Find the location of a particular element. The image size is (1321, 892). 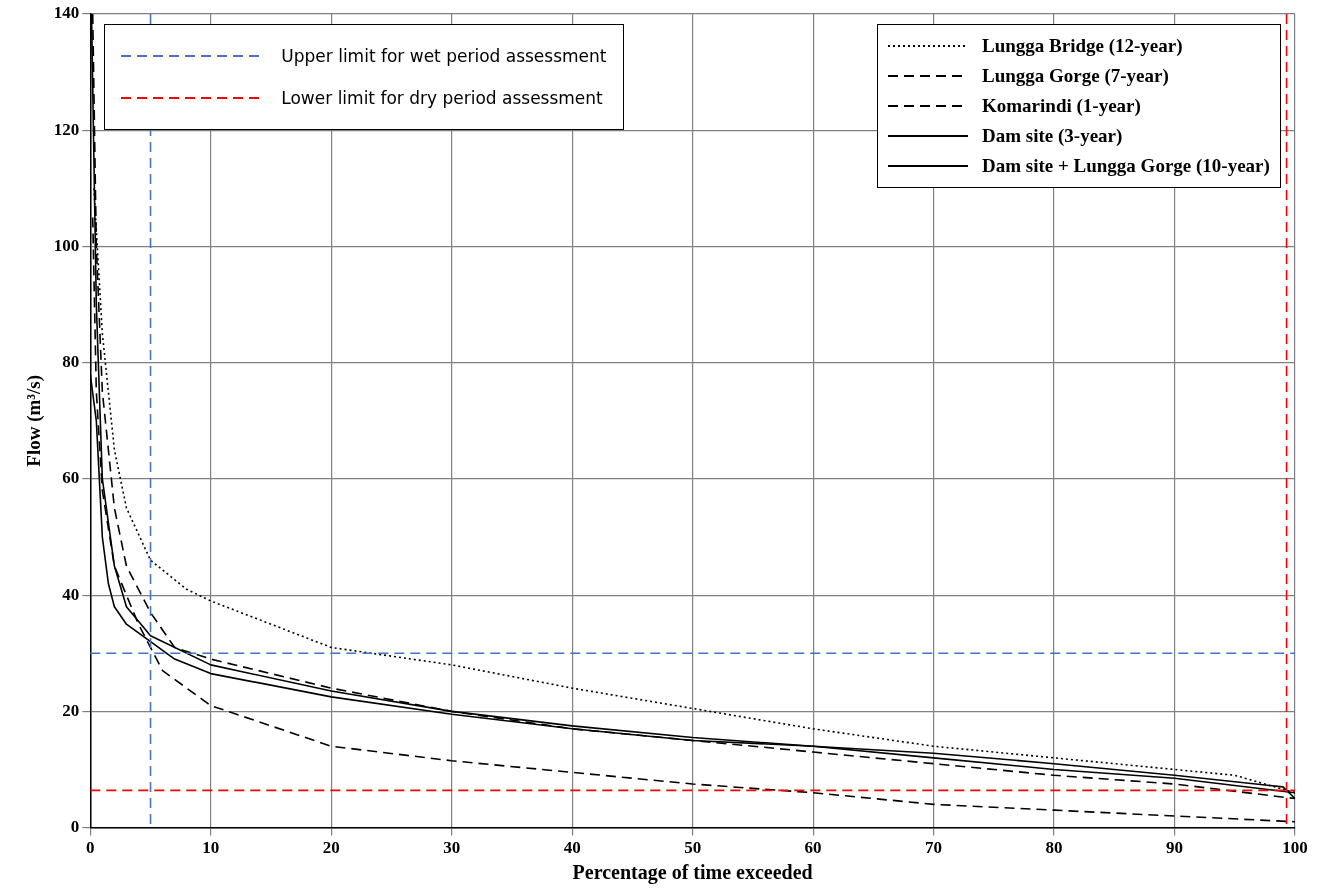

x-axis-title: Percentage of time exceeded is located at coordinates (692, 873).